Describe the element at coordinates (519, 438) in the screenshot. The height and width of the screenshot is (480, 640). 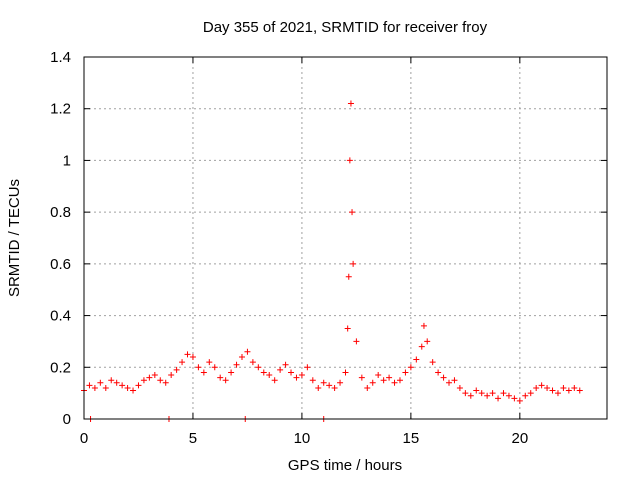
I see `x-tick-label: 20` at that location.